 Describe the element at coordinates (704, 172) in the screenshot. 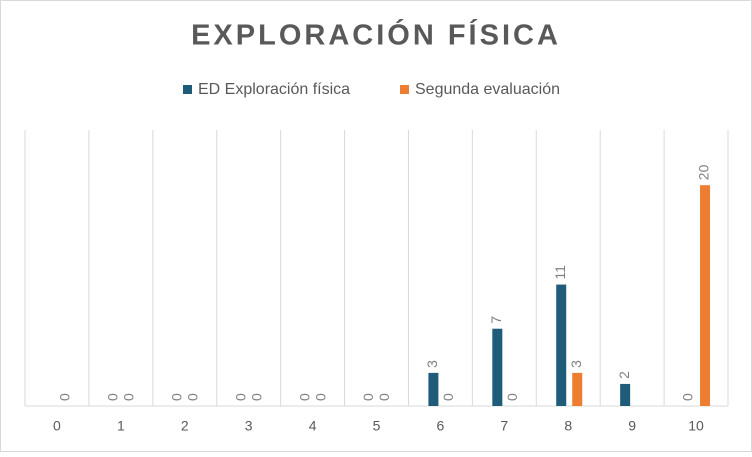

I see `data-label: 20` at that location.